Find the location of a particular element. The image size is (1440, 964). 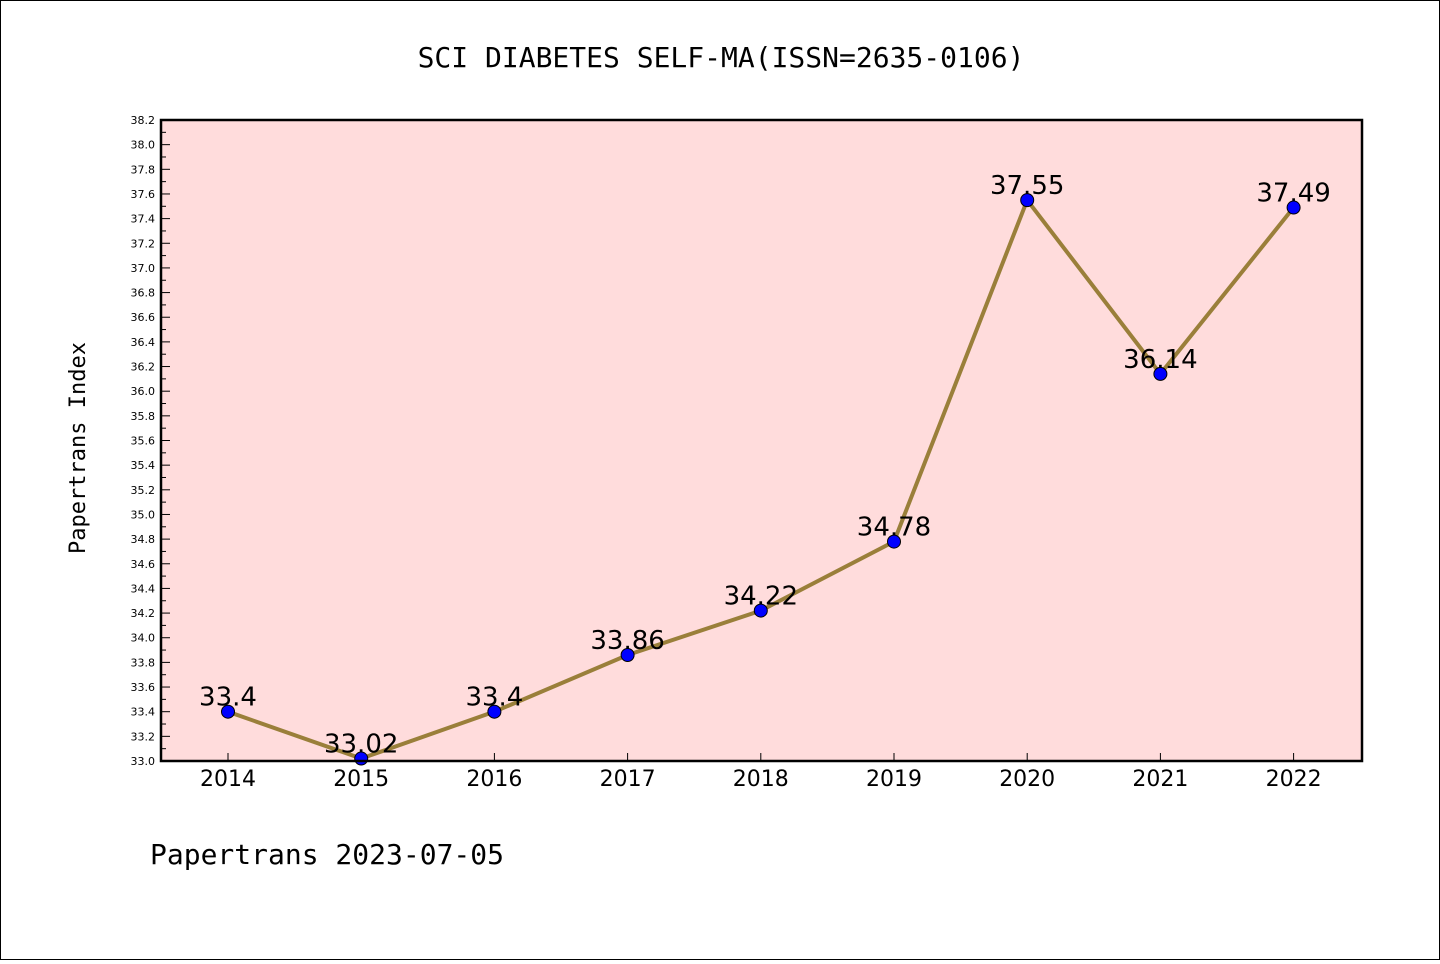

y-tick-label: 33.4 is located at coordinates (143, 712).